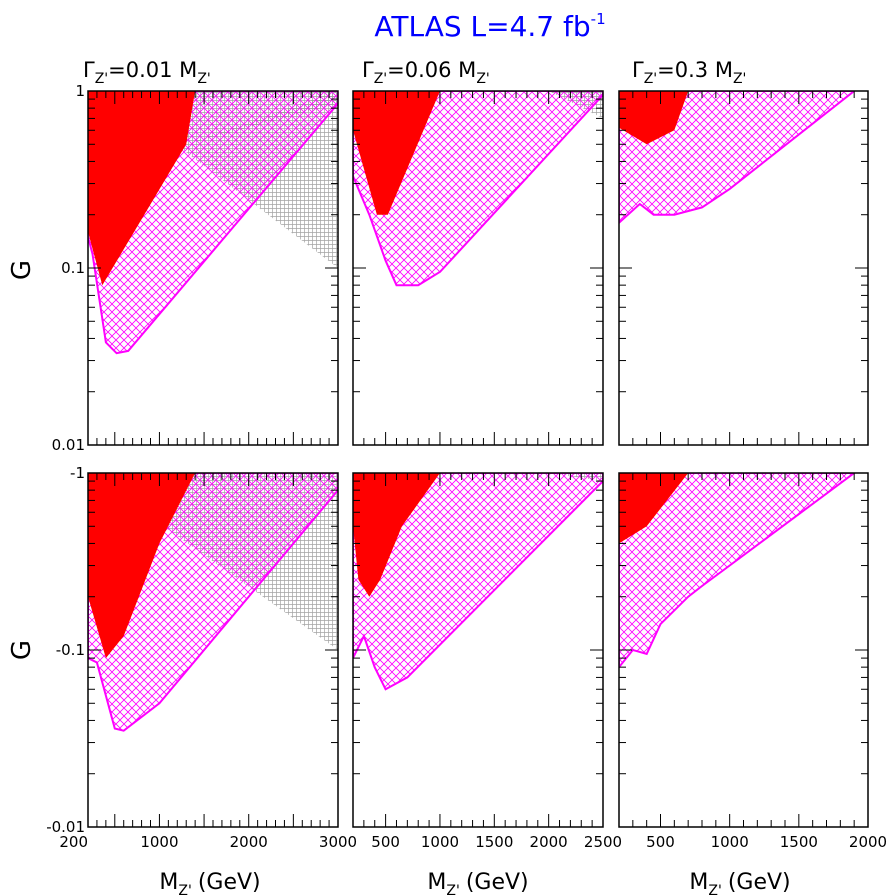 The width and height of the screenshot is (894, 895). I want to click on y-tick-label: 0.01, so click(68, 445).